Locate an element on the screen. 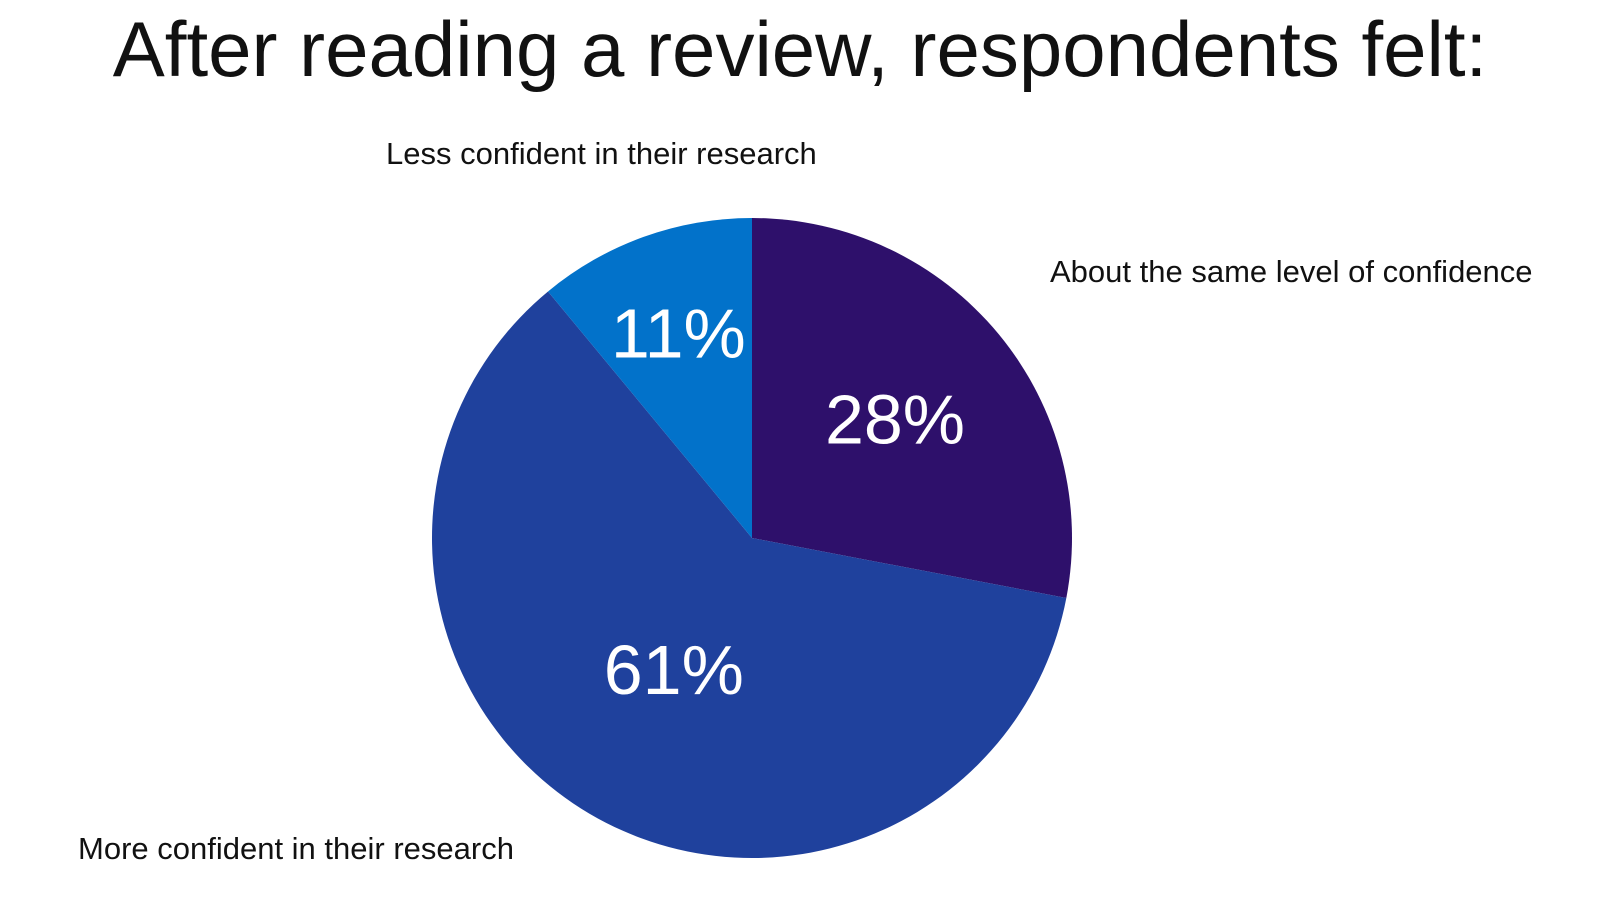 The height and width of the screenshot is (900, 1600). pie-value-labels: 28% 61% 11% is located at coordinates (784, 501).